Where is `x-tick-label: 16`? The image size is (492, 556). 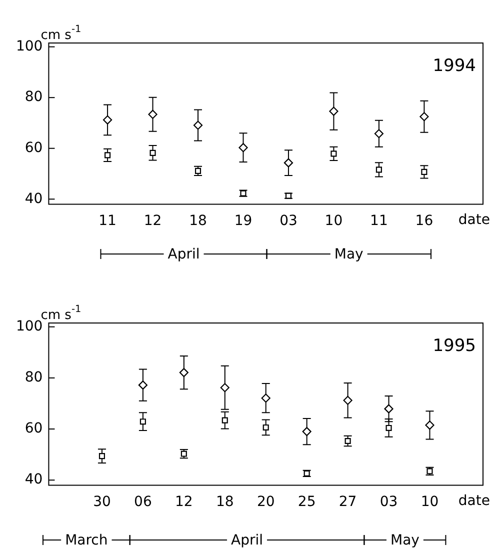 x-tick-label: 16 is located at coordinates (424, 221).